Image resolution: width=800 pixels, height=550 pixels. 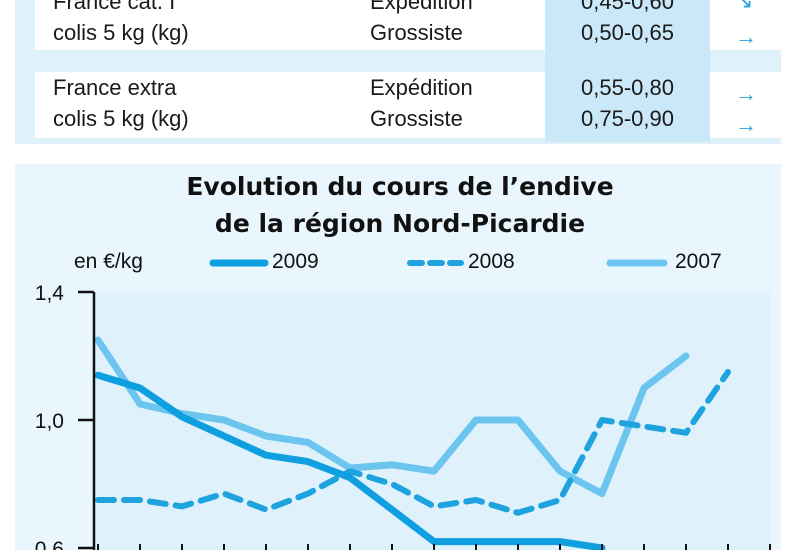 I want to click on y-tick-label-1,0: 1,0, so click(x=49, y=421).